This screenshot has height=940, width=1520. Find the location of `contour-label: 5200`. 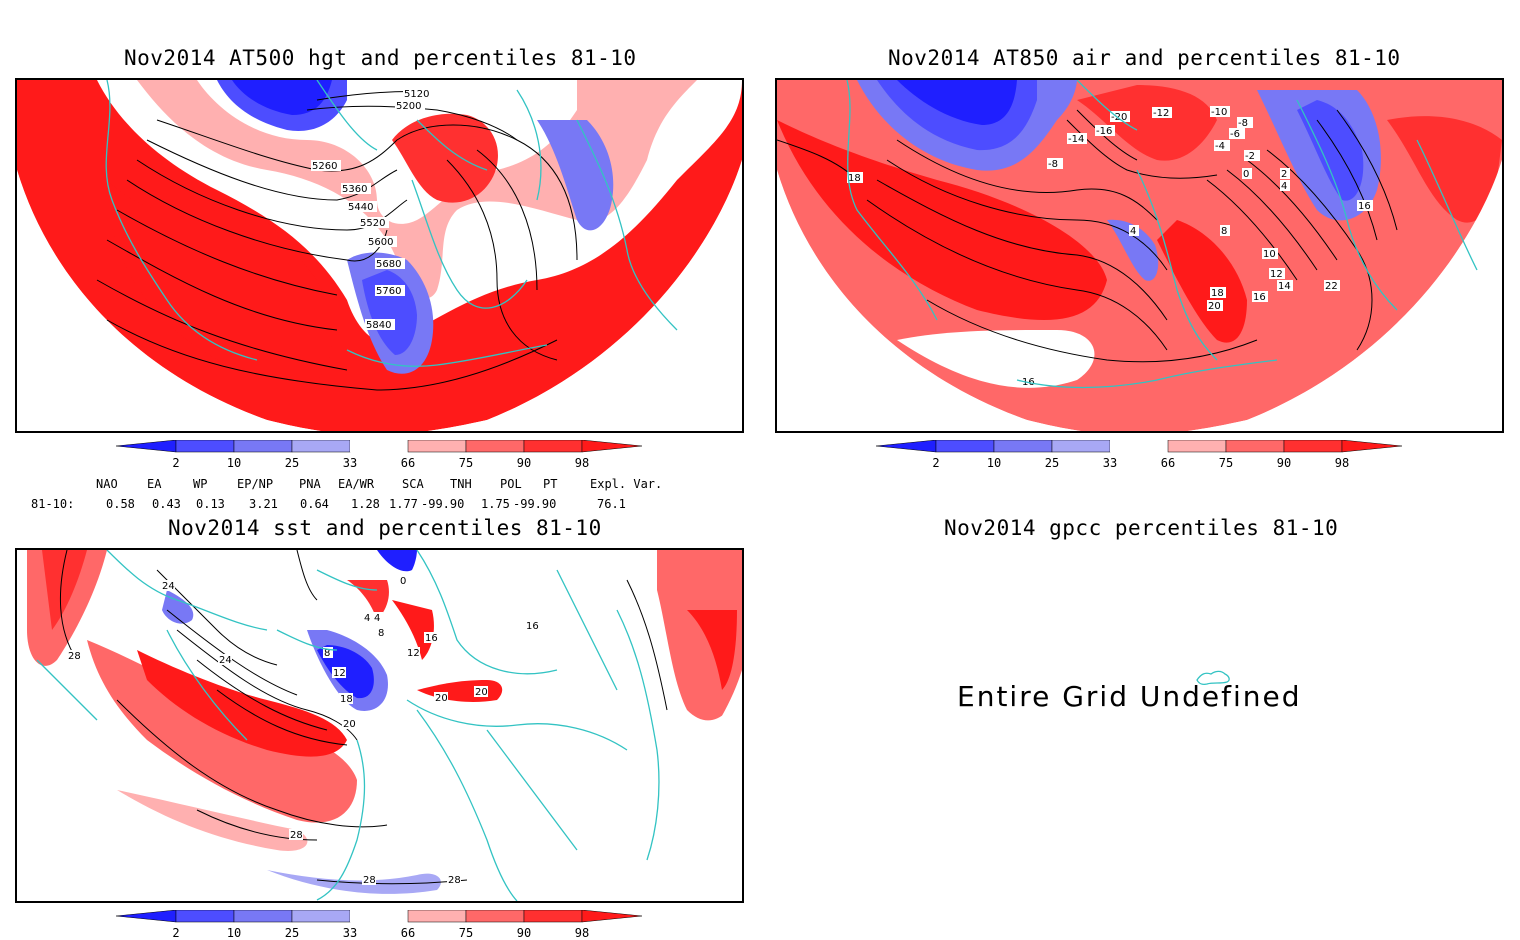

contour-label: 5200 is located at coordinates (408, 106).